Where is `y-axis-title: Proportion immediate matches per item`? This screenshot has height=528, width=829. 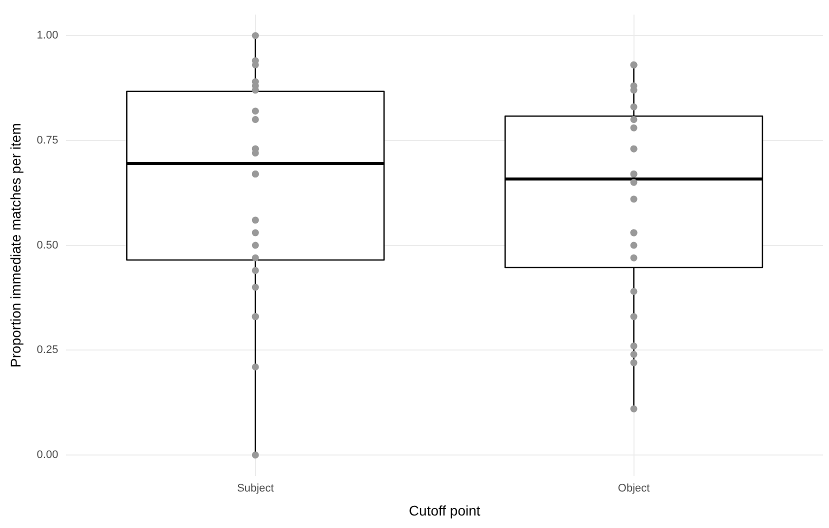 y-axis-title: Proportion immediate matches per item is located at coordinates (15, 245).